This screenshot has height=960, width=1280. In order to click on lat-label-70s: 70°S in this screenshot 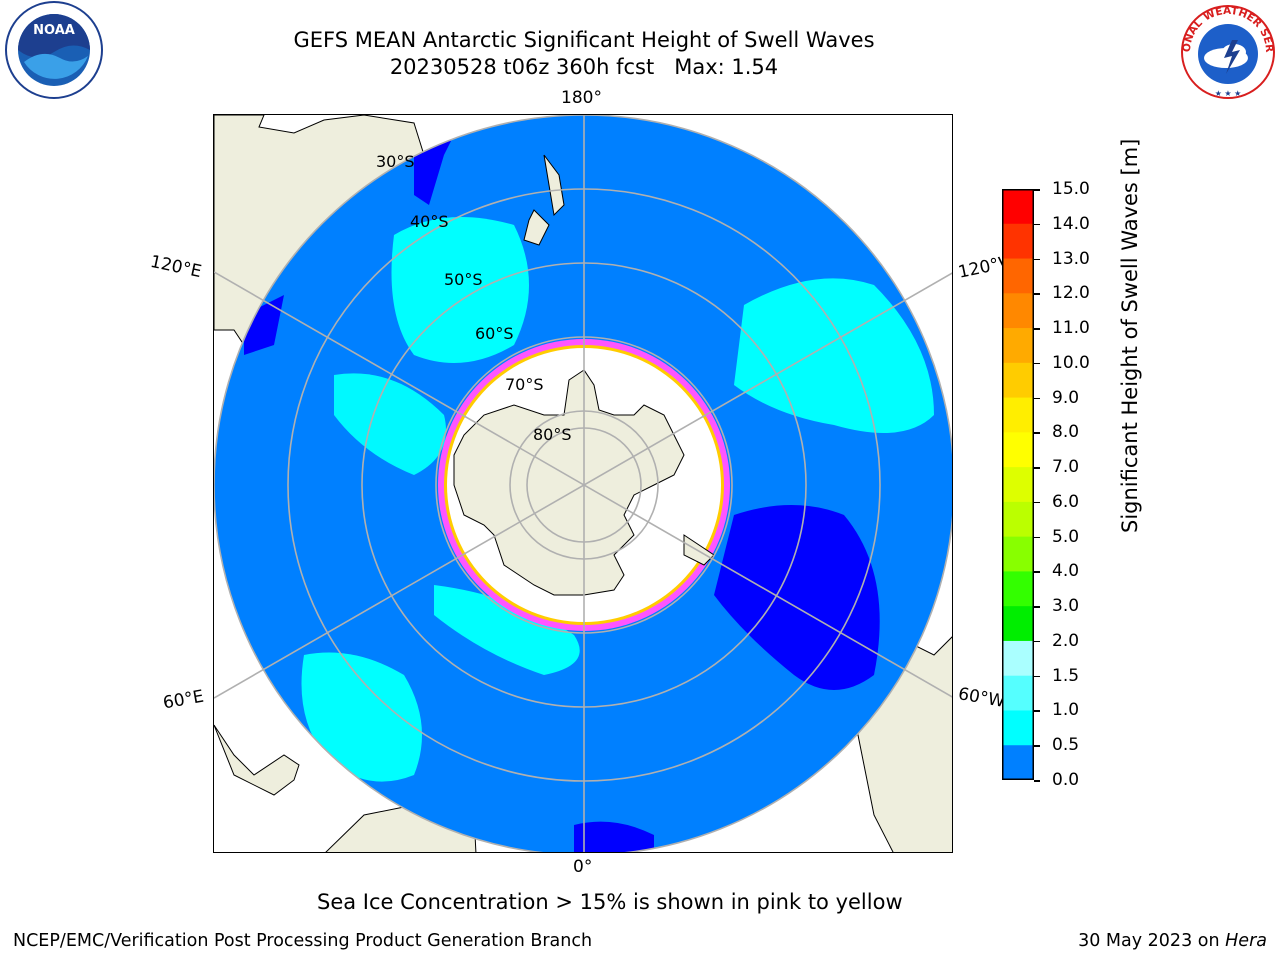, I will do `click(524, 384)`.